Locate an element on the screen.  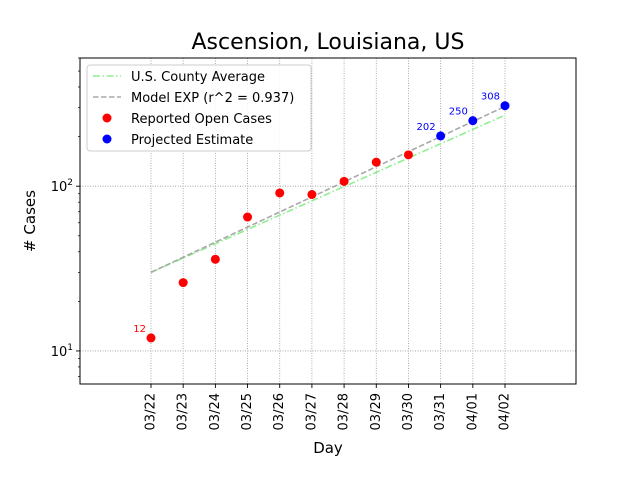
x-tick-label: 03/25 is located at coordinates (247, 411).